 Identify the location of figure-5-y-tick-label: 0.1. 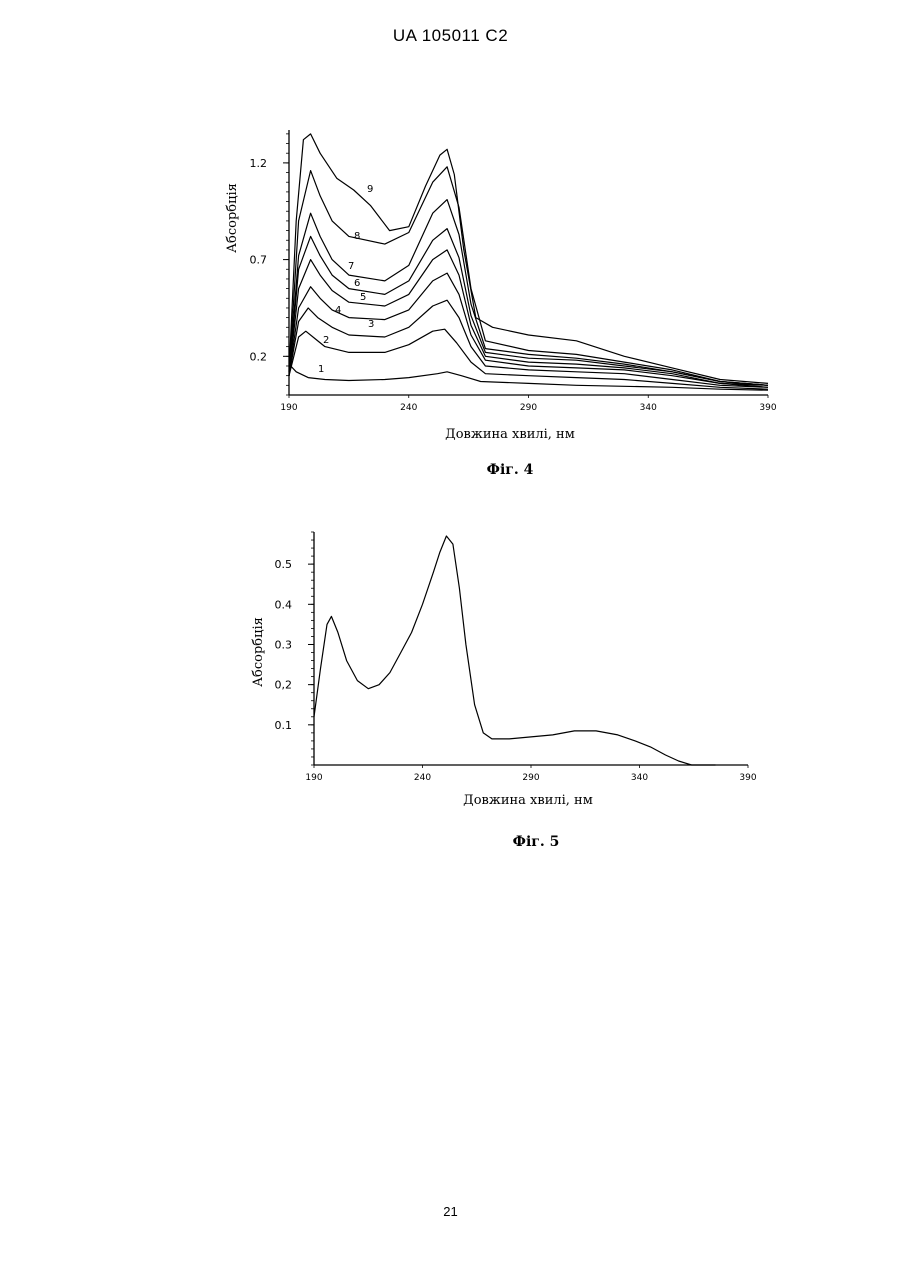
(284, 725).